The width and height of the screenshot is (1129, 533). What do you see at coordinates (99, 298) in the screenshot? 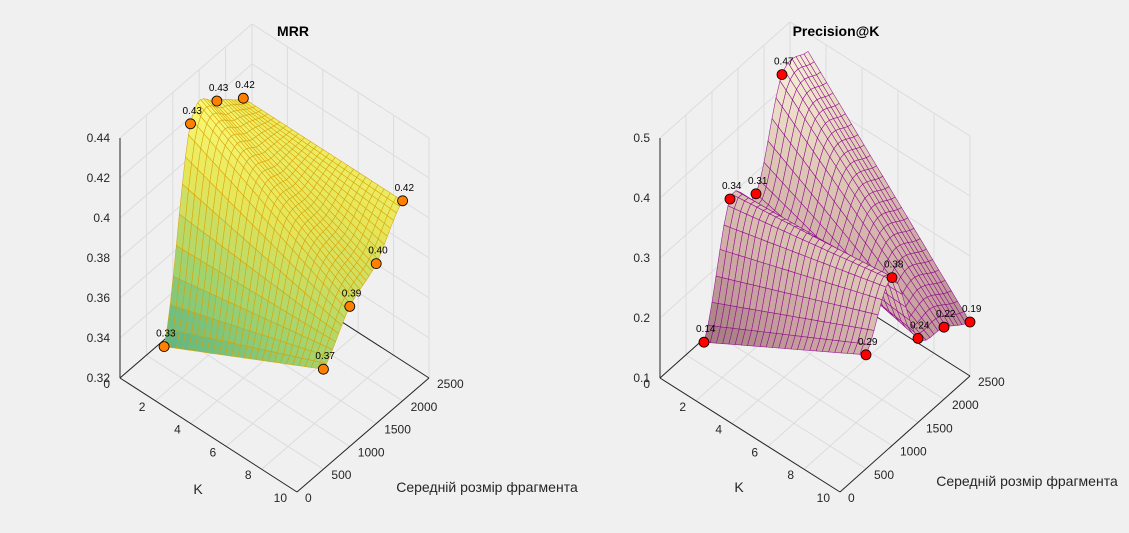
I see `mrr-z-tick-label: 0.36` at bounding box center [99, 298].